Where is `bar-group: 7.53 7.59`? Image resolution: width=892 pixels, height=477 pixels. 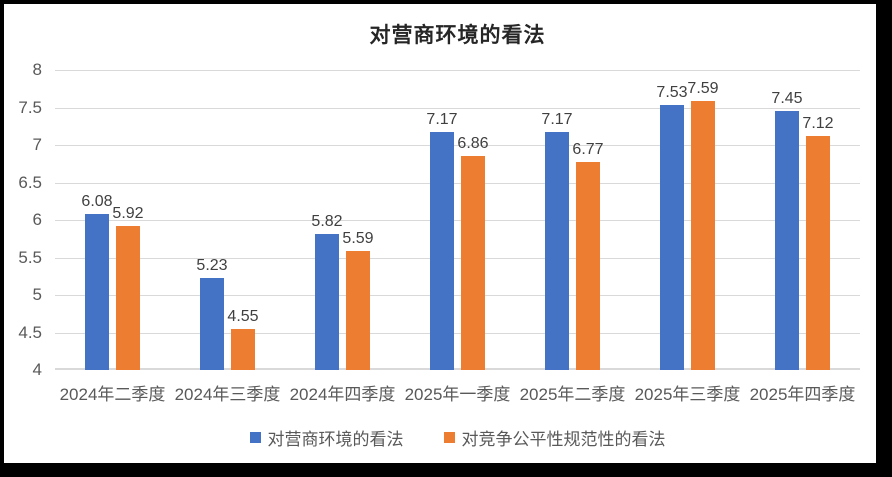 bar-group: 7.53 7.59 is located at coordinates (687, 220).